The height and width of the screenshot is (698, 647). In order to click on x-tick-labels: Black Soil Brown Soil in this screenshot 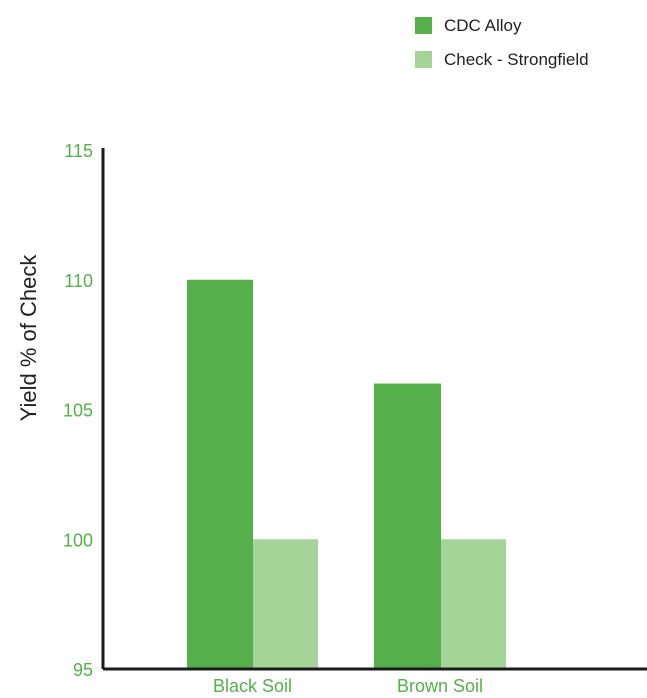, I will do `click(348, 686)`.